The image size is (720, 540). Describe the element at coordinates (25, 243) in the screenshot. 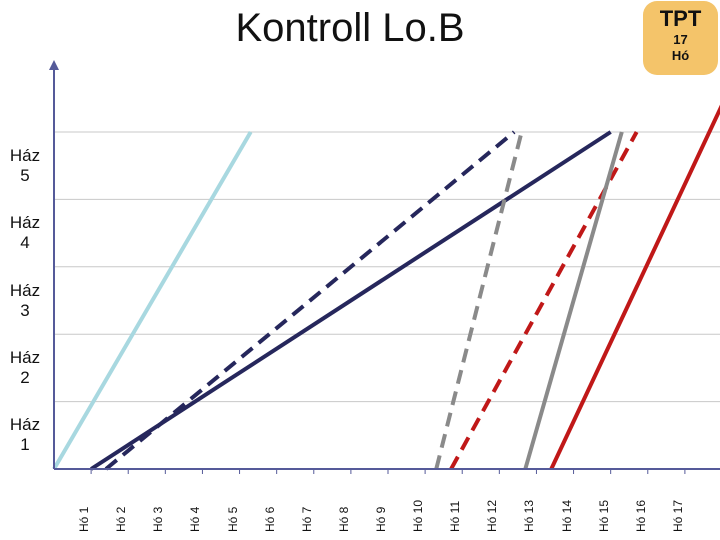

I see `y-label-number: 4` at that location.